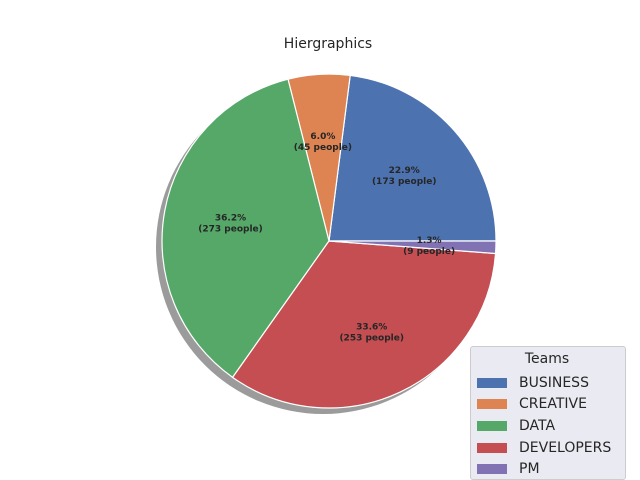 This screenshot has width=640, height=480. What do you see at coordinates (429, 246) in the screenshot?
I see `slice-label-pm: 1.3% (9 people)` at bounding box center [429, 246].